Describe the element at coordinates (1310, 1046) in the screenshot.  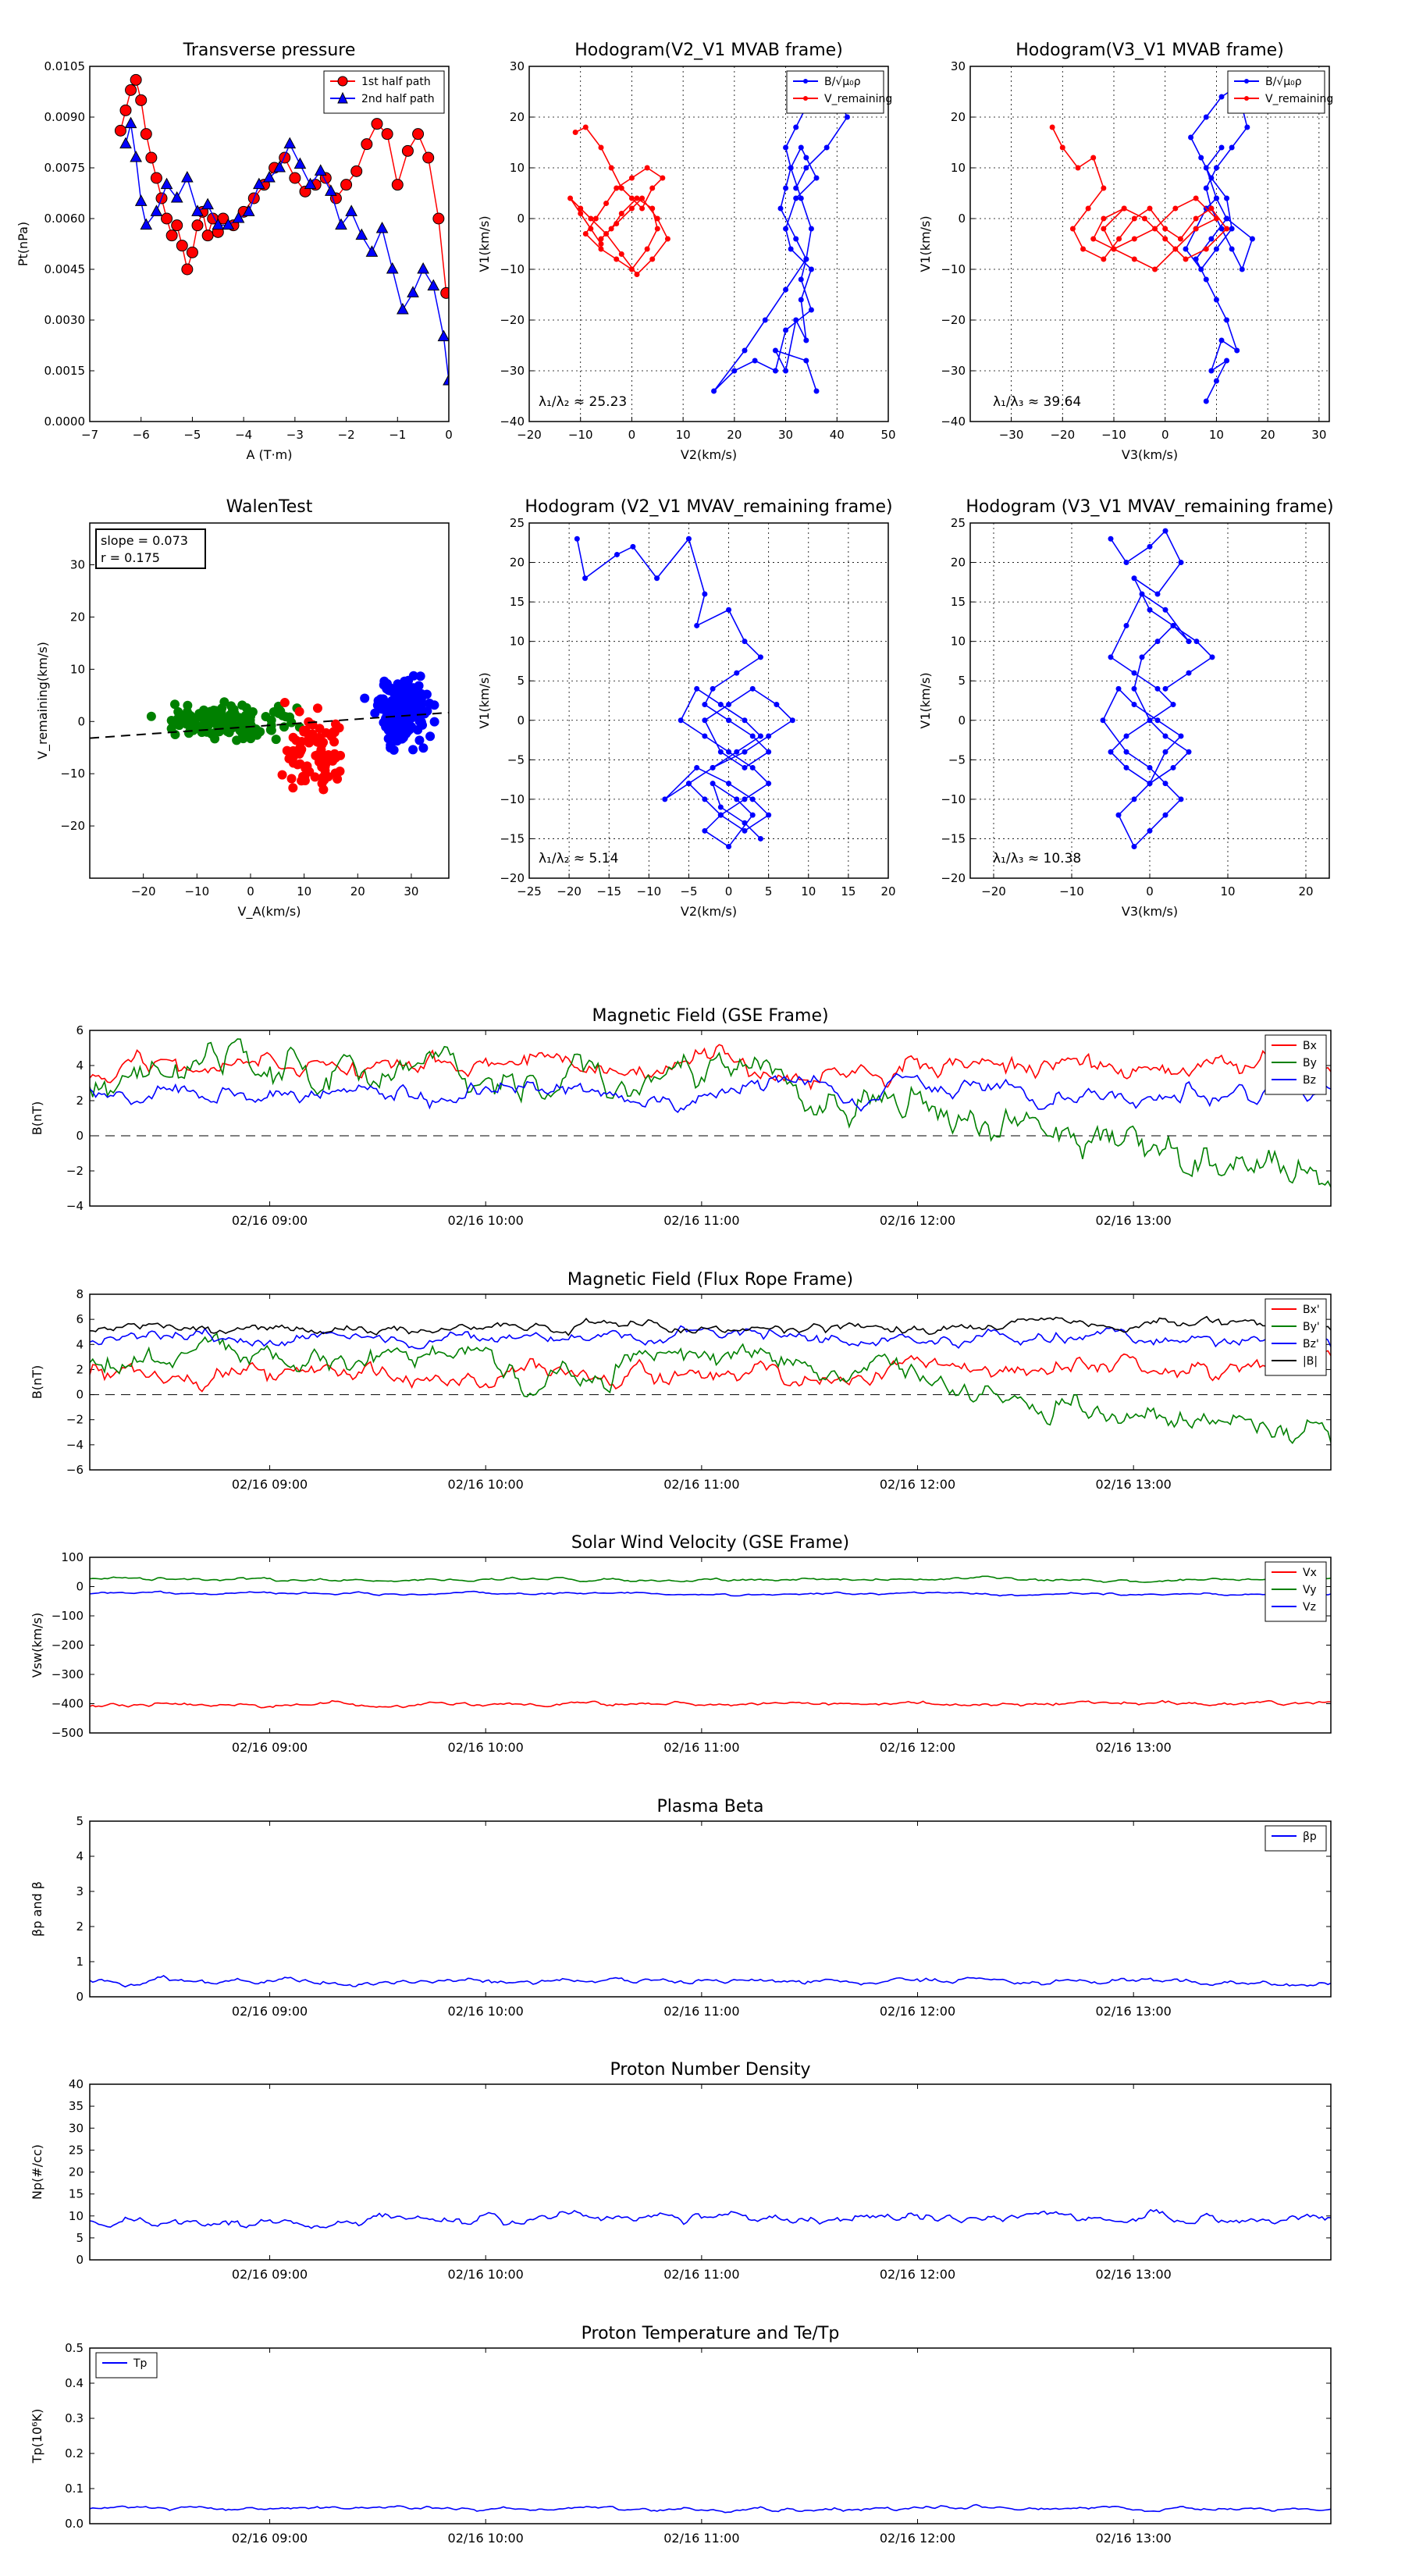
I see `legend-label: Bx` at that location.